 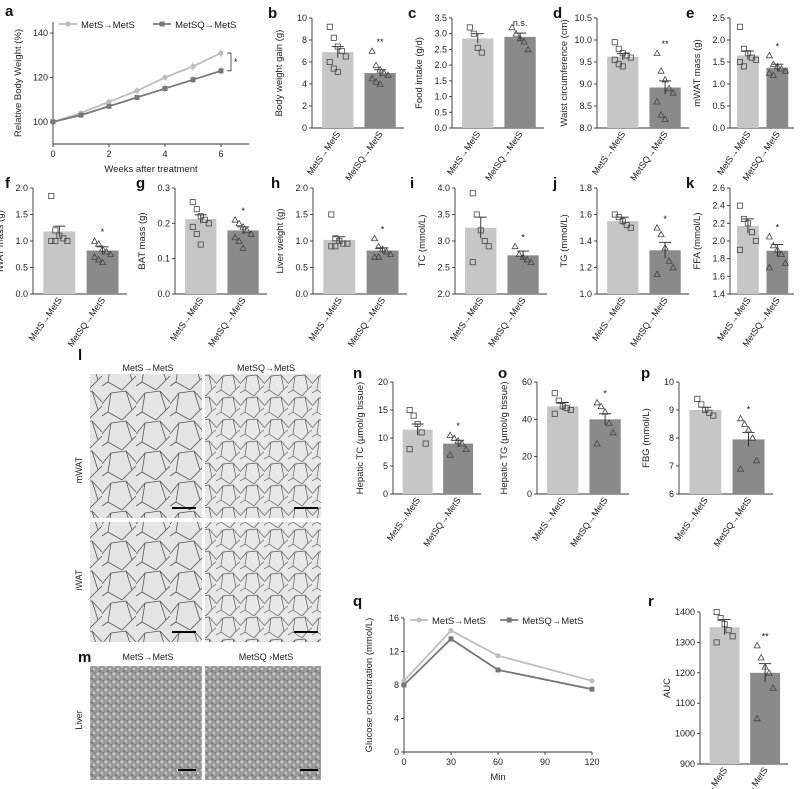 What do you see at coordinates (383, 438) in the screenshot?
I see `y-tick-label: 10` at bounding box center [383, 438].